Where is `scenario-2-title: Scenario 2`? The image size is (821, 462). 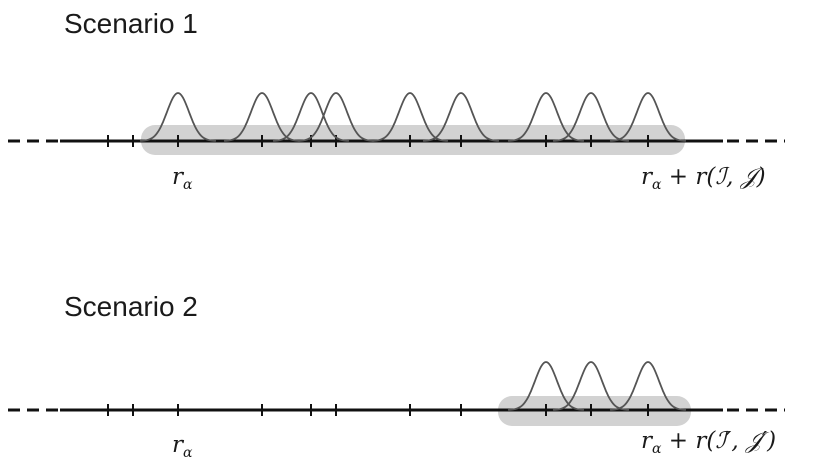 scenario-2-title: Scenario 2 is located at coordinates (131, 306).